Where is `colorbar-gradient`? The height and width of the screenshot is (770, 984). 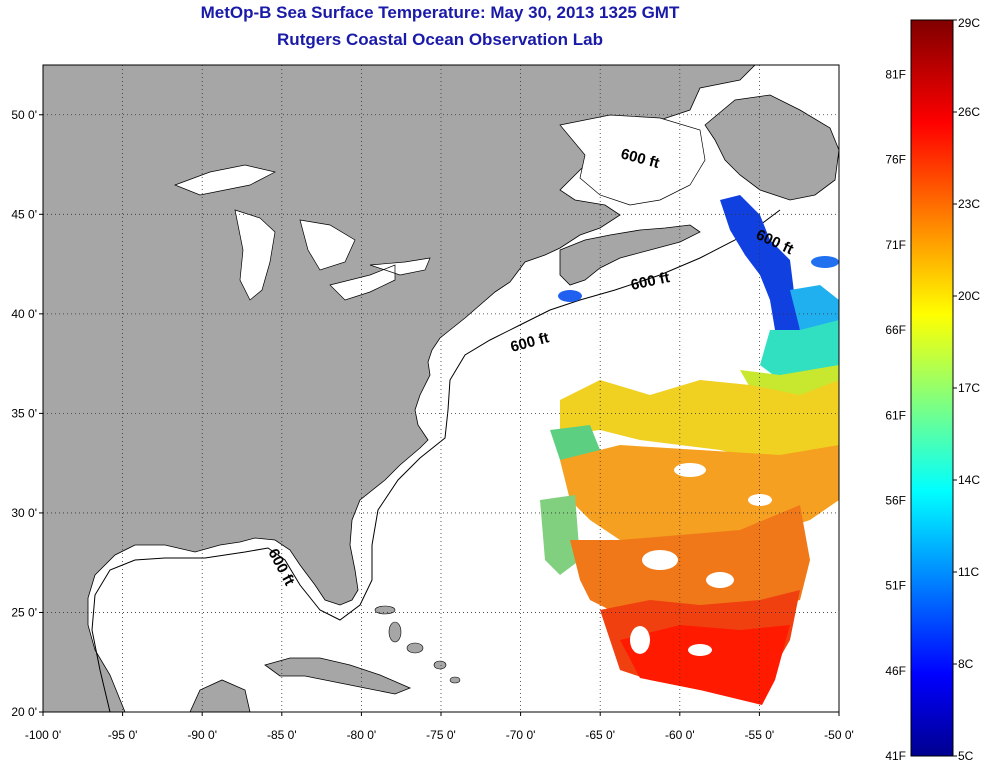
colorbar-gradient is located at coordinates (932, 388).